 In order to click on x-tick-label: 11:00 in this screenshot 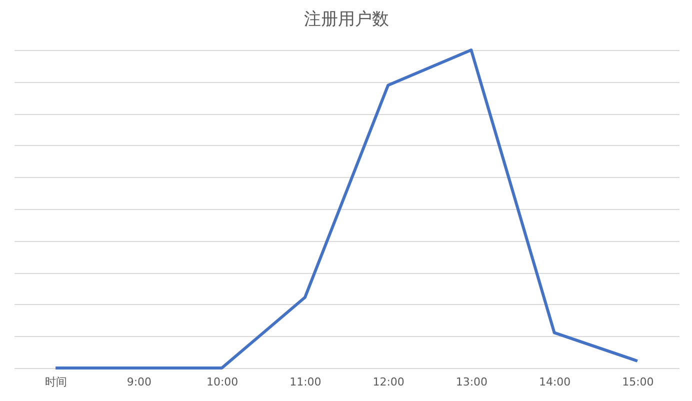, I will do `click(306, 382)`.